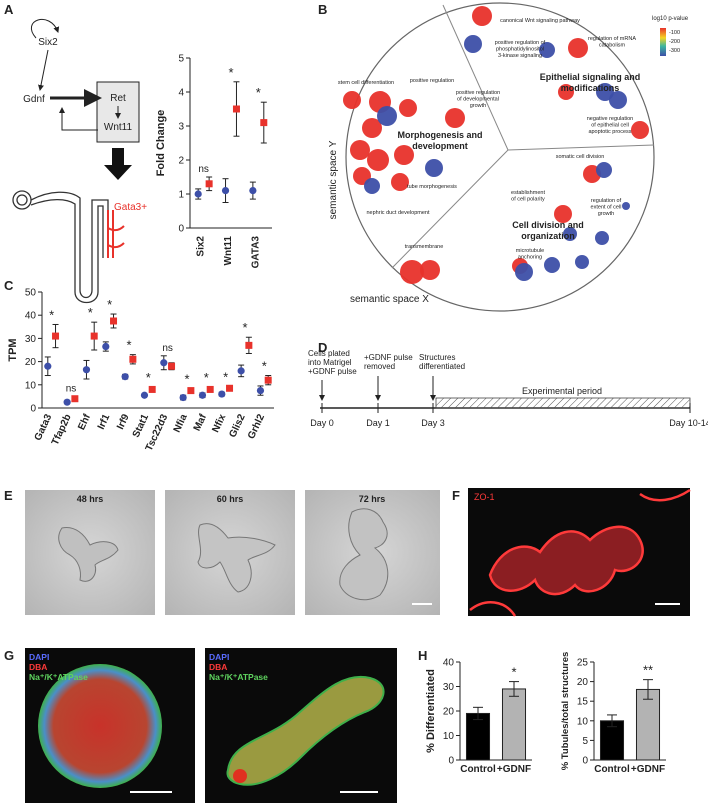 This screenshot has width=708, height=812. I want to click on event-label: Cells plated, so click(329, 353).